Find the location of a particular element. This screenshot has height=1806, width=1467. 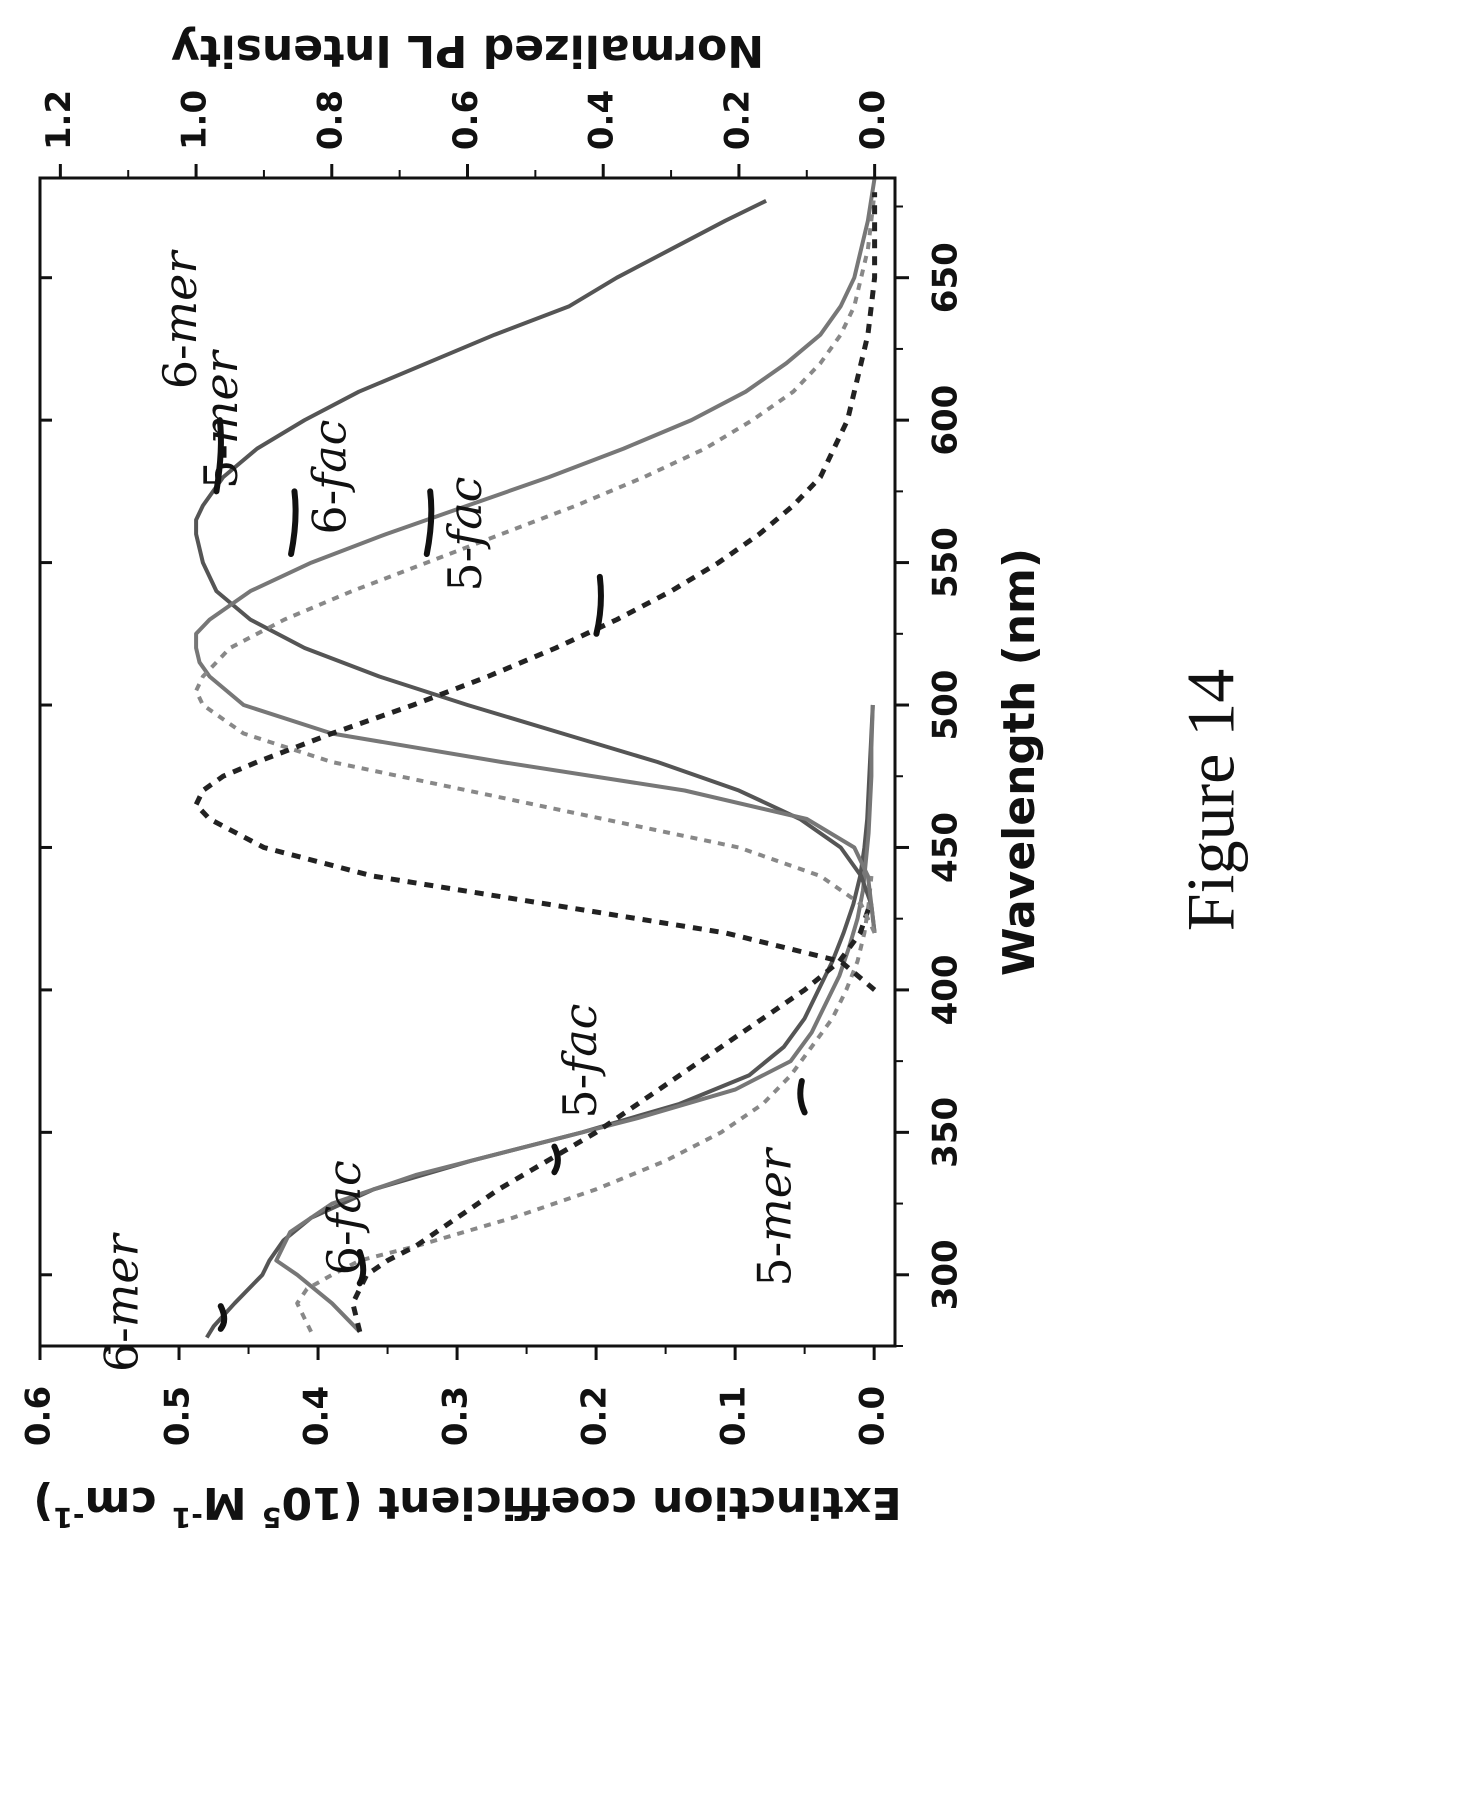

curve-label-2: 5-fac is located at coordinates (580, 1061).